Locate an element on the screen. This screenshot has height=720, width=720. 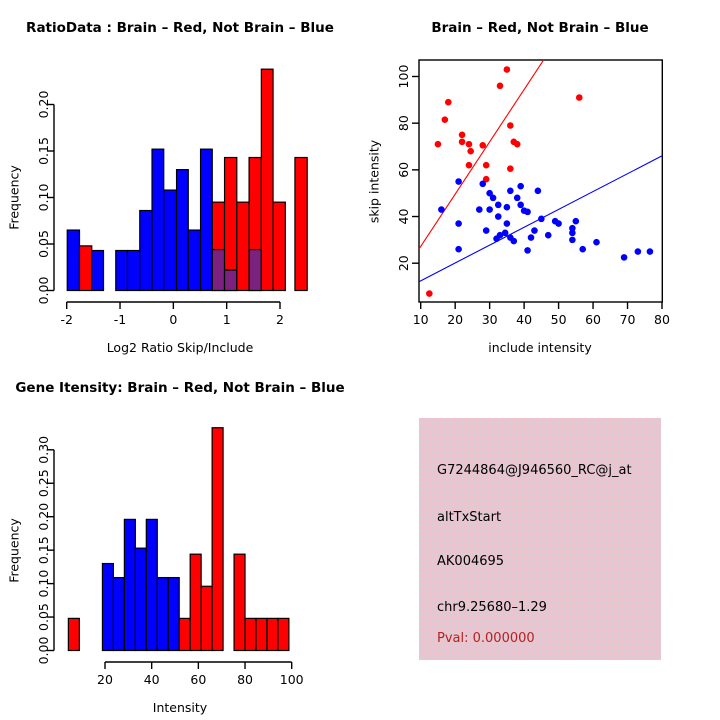
y-tick-label: 0.00 is located at coordinates (43, 291).